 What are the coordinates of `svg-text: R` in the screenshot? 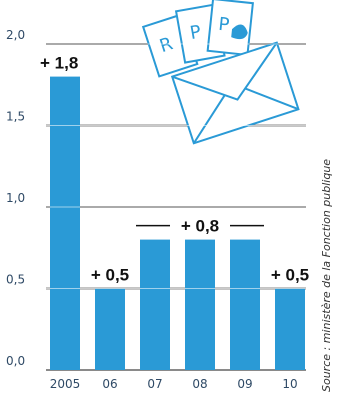 It's located at (166, 45).